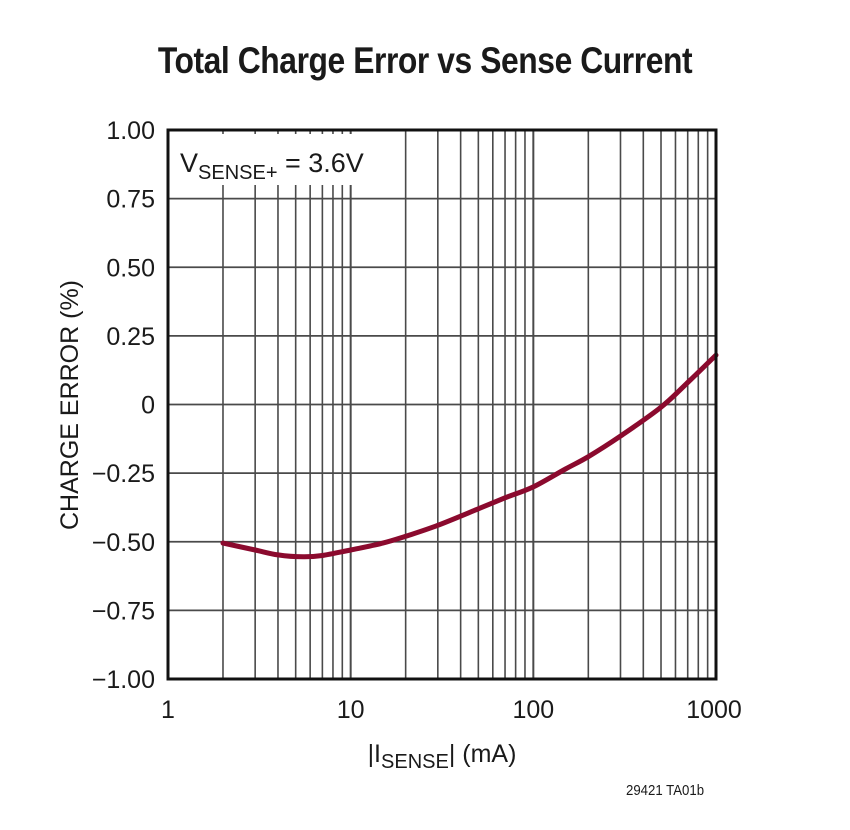 The width and height of the screenshot is (850, 830). I want to click on y-tick-labels: 1.00 0.75 0.50 0.25 0 −0.25 −0.50 −0.75 −1.00, so click(123, 405).